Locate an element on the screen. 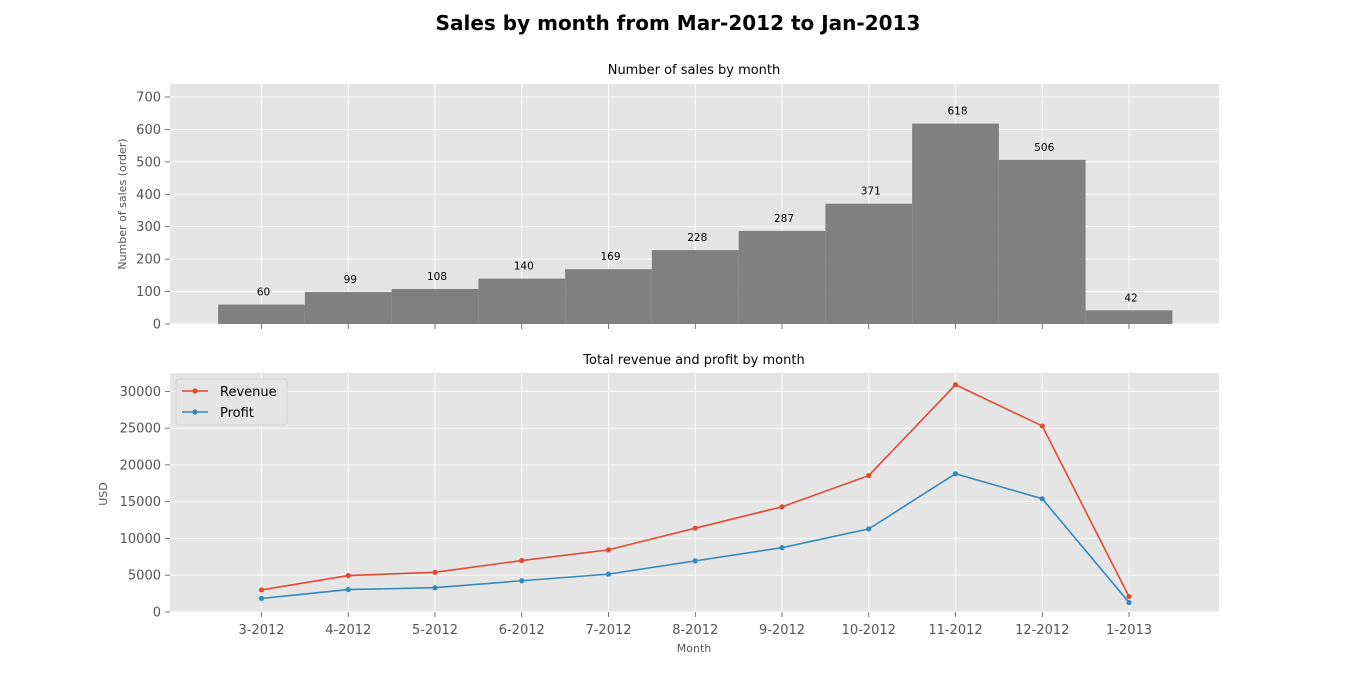 The height and width of the screenshot is (689, 1355). bar-9-2012 is located at coordinates (782, 277).